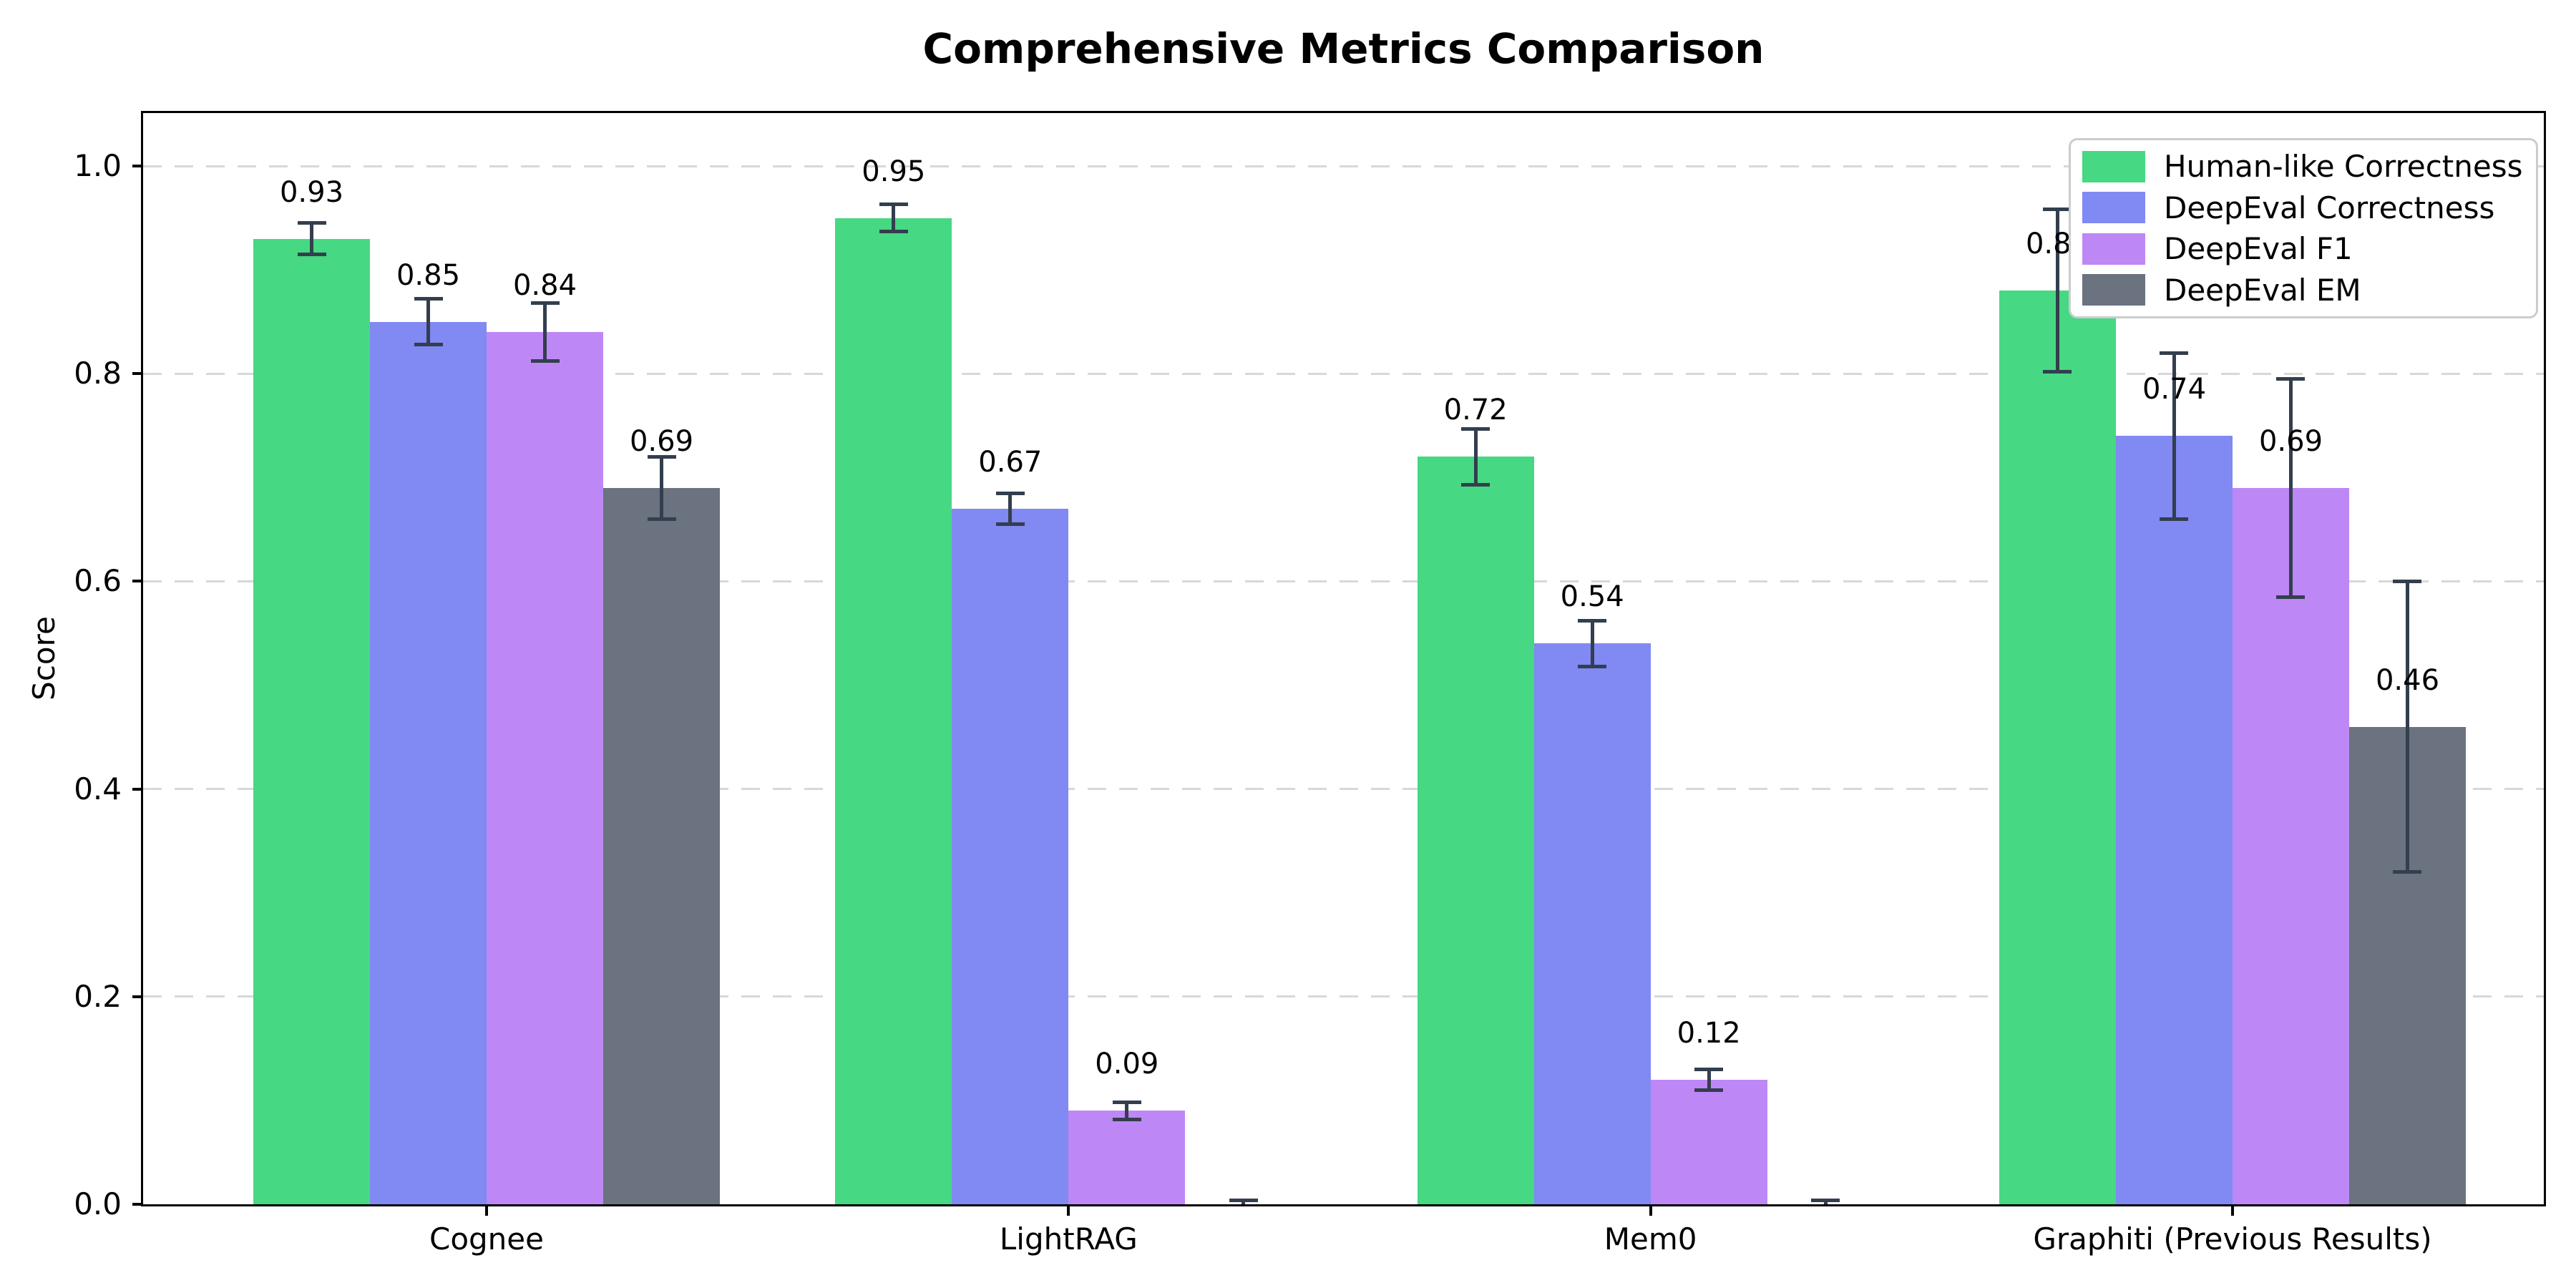 The width and height of the screenshot is (2576, 1288). I want to click on bar-value-label: 0.46, so click(2407, 680).